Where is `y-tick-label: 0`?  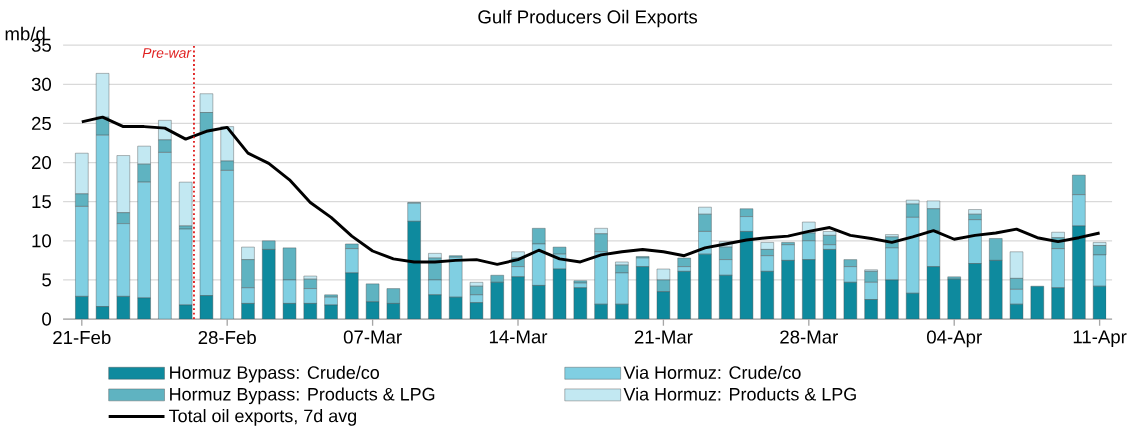 y-tick-label: 0 is located at coordinates (47, 319).